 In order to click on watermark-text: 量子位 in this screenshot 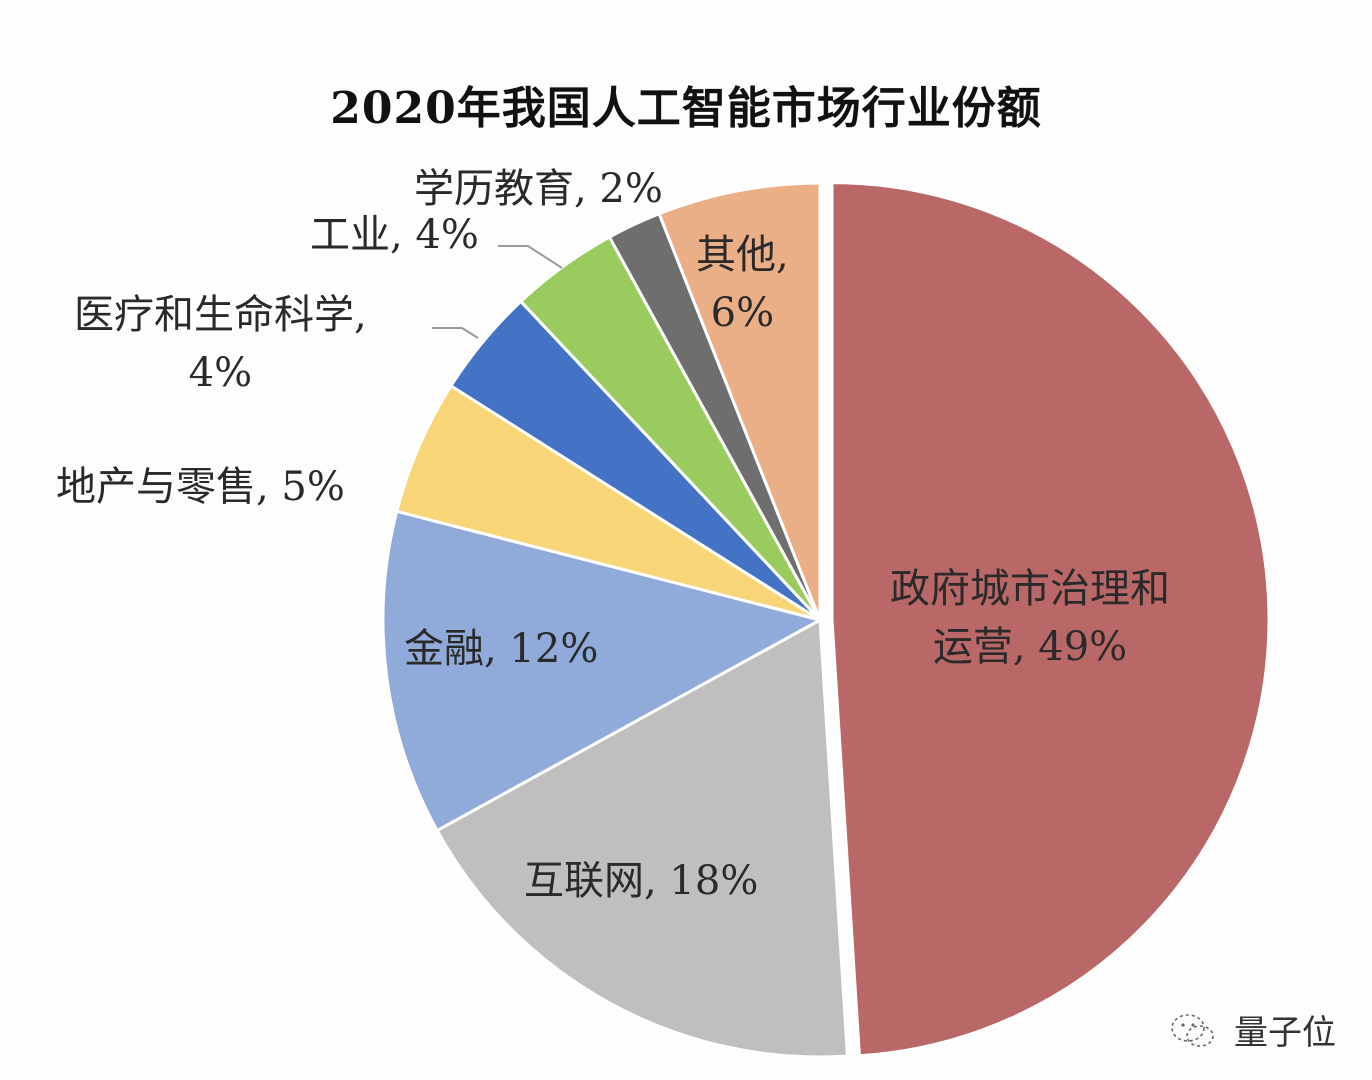, I will do `click(1285, 1033)`.